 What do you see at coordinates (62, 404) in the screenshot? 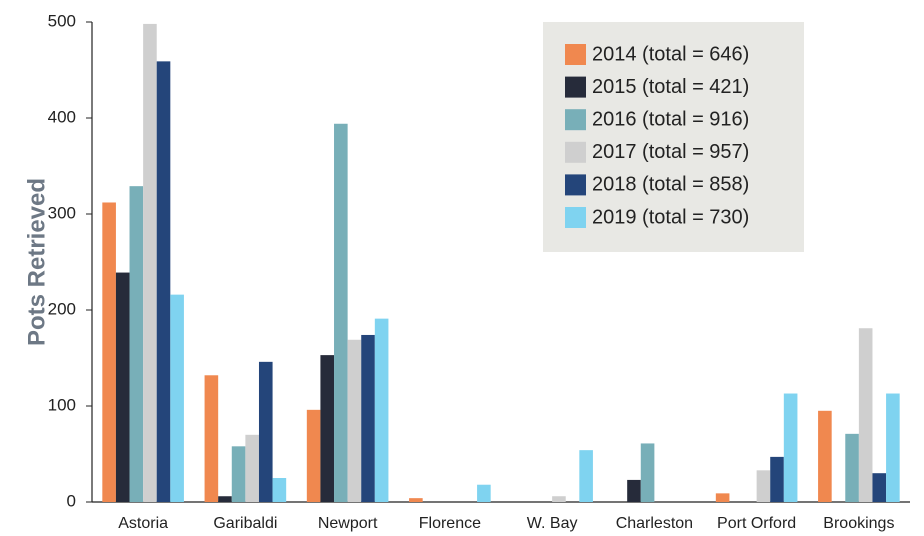
I see `y-tick-label: 100` at bounding box center [62, 404].